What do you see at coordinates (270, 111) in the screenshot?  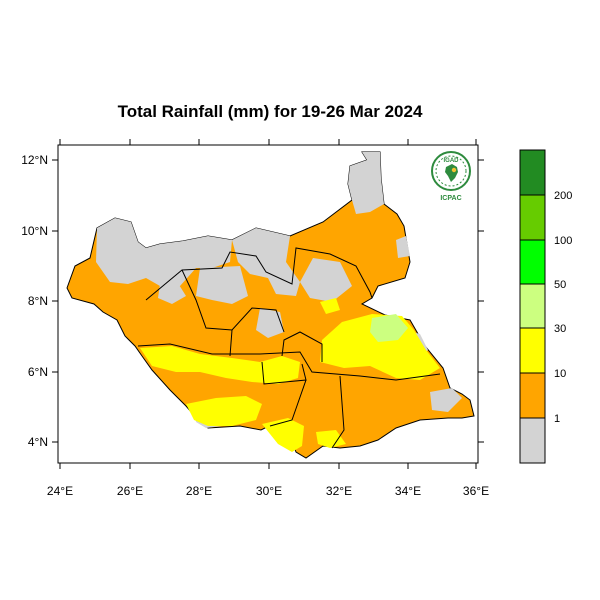 I see `map-title: Total Rainfall (mm) for 19-26 Mar 2024` at bounding box center [270, 111].